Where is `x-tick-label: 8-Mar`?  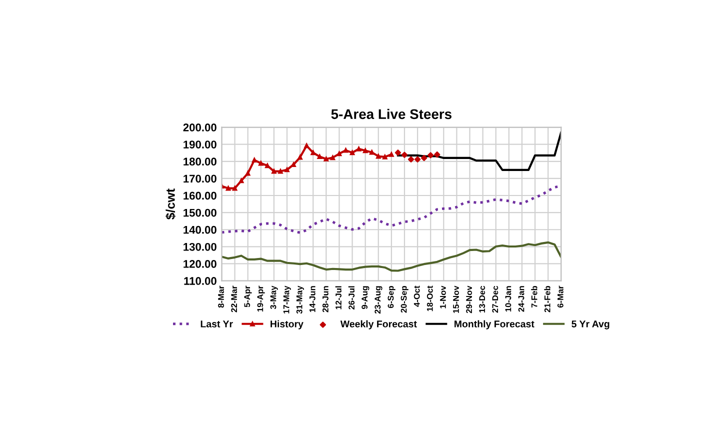
x-tick-label: 8-Mar is located at coordinates (221, 297).